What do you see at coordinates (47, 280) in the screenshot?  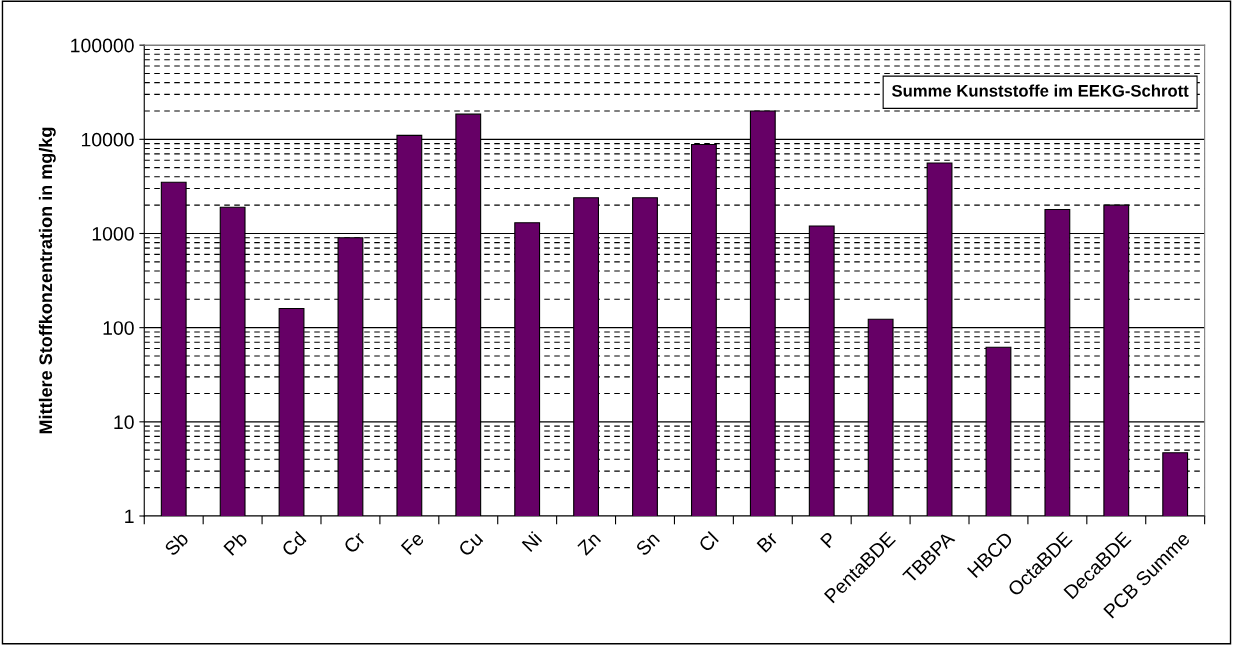 I see `y-axis-title: Mittlere Stoffkonzentration in mg/kg` at bounding box center [47, 280].